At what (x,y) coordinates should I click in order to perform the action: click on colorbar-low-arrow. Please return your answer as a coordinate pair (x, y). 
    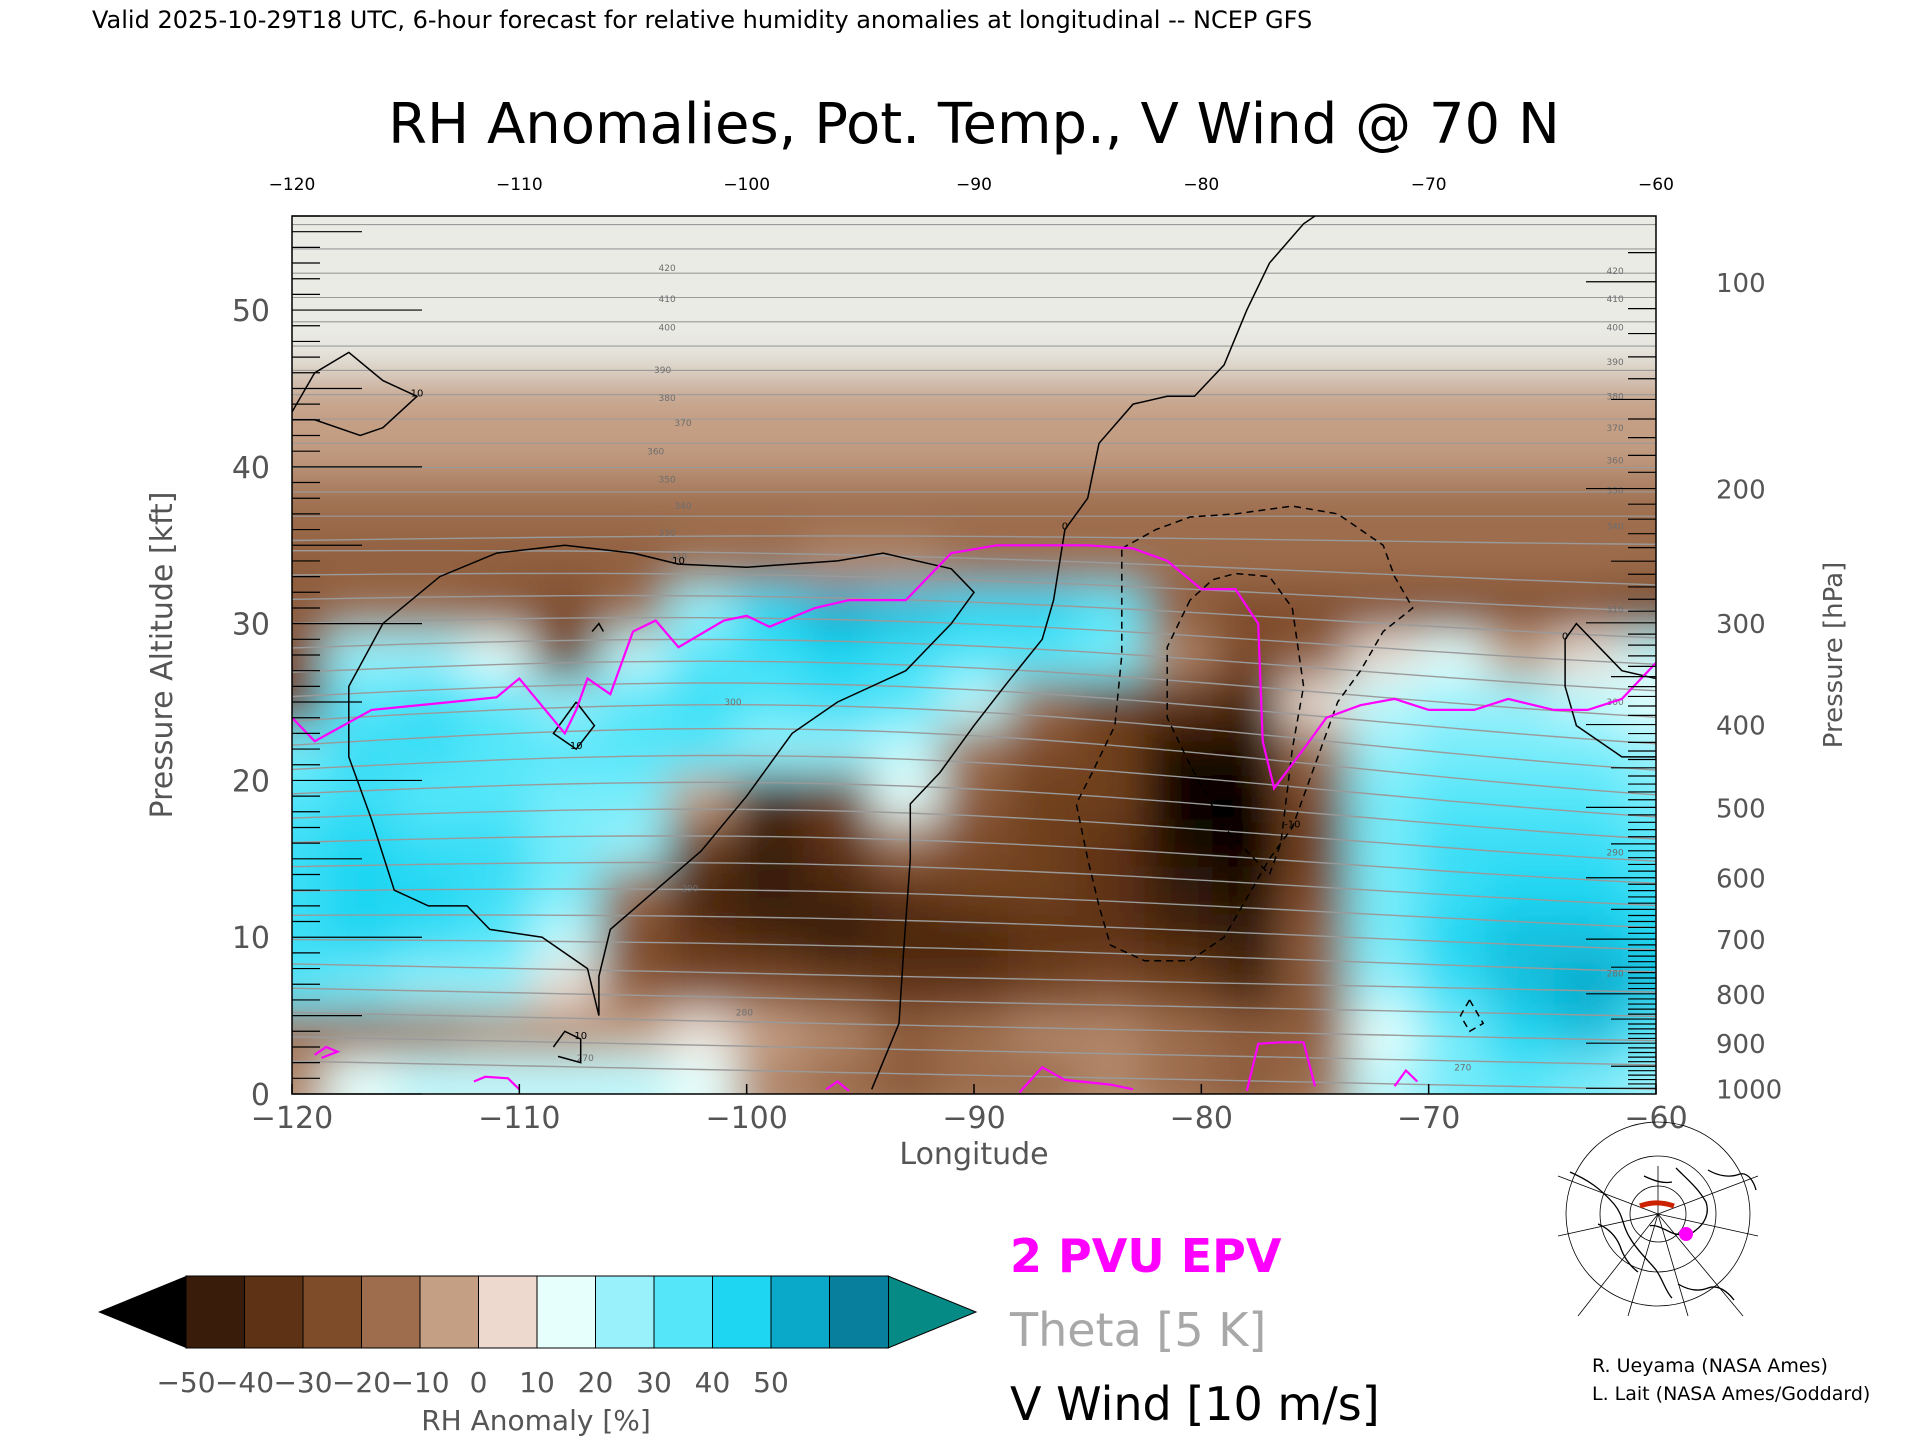
    Looking at the image, I should click on (142, 1312).